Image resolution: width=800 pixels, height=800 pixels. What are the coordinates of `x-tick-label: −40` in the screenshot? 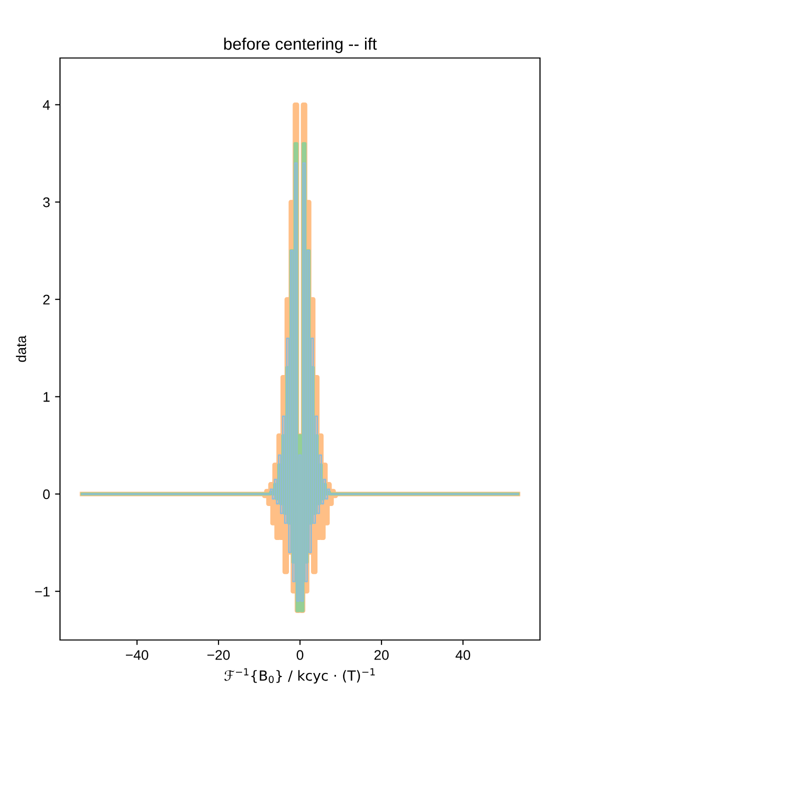 It's located at (137, 655).